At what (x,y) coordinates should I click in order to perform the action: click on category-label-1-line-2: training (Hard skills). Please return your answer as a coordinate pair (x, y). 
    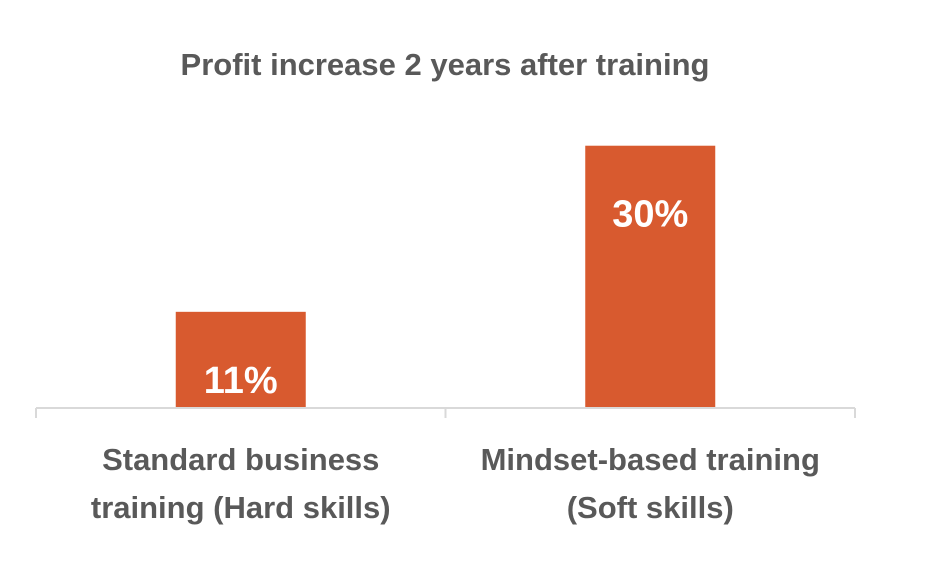
    Looking at the image, I should click on (241, 507).